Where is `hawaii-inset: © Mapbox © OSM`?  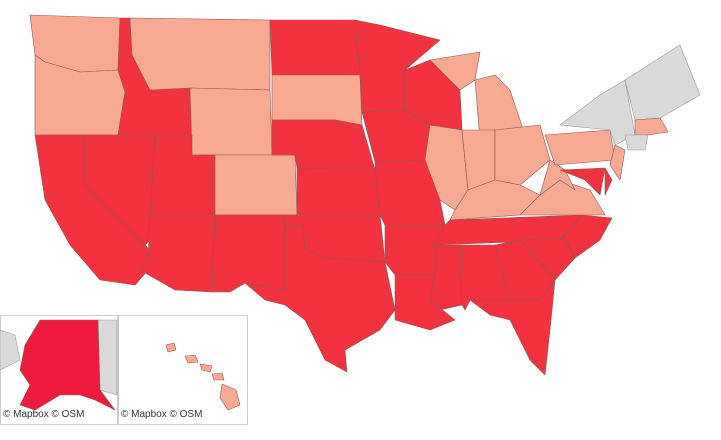 hawaii-inset: © Mapbox © OSM is located at coordinates (183, 370).